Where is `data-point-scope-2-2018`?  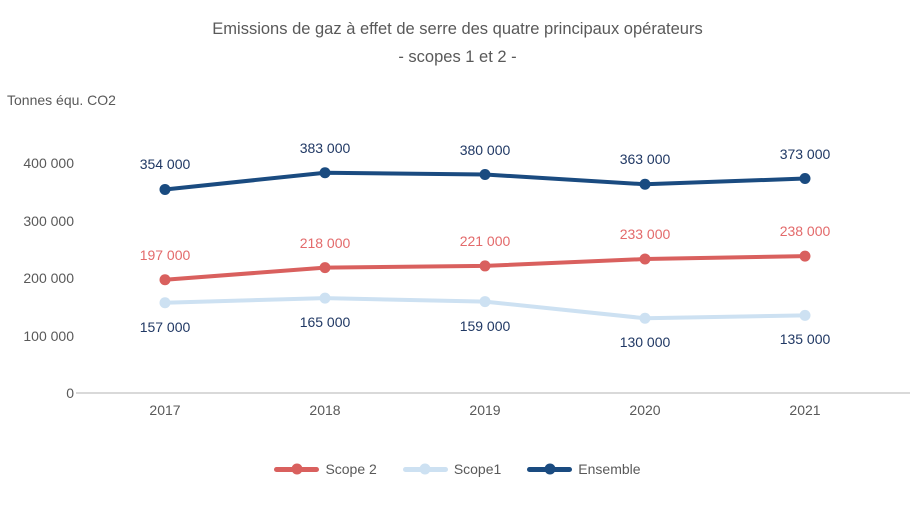
data-point-scope-2-2018 is located at coordinates (325, 268).